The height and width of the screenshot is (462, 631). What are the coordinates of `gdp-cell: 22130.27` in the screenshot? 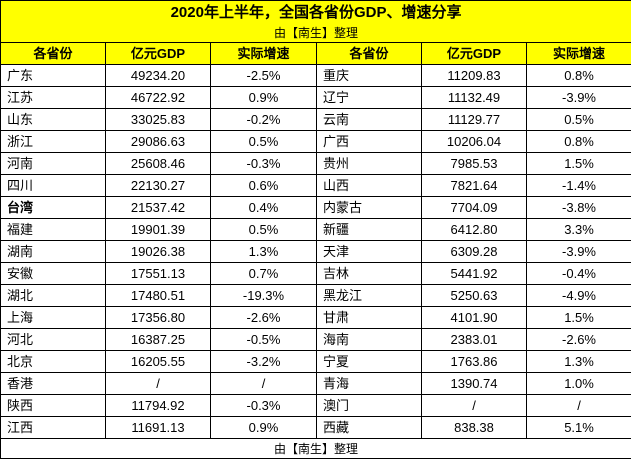 It's located at (158, 185).